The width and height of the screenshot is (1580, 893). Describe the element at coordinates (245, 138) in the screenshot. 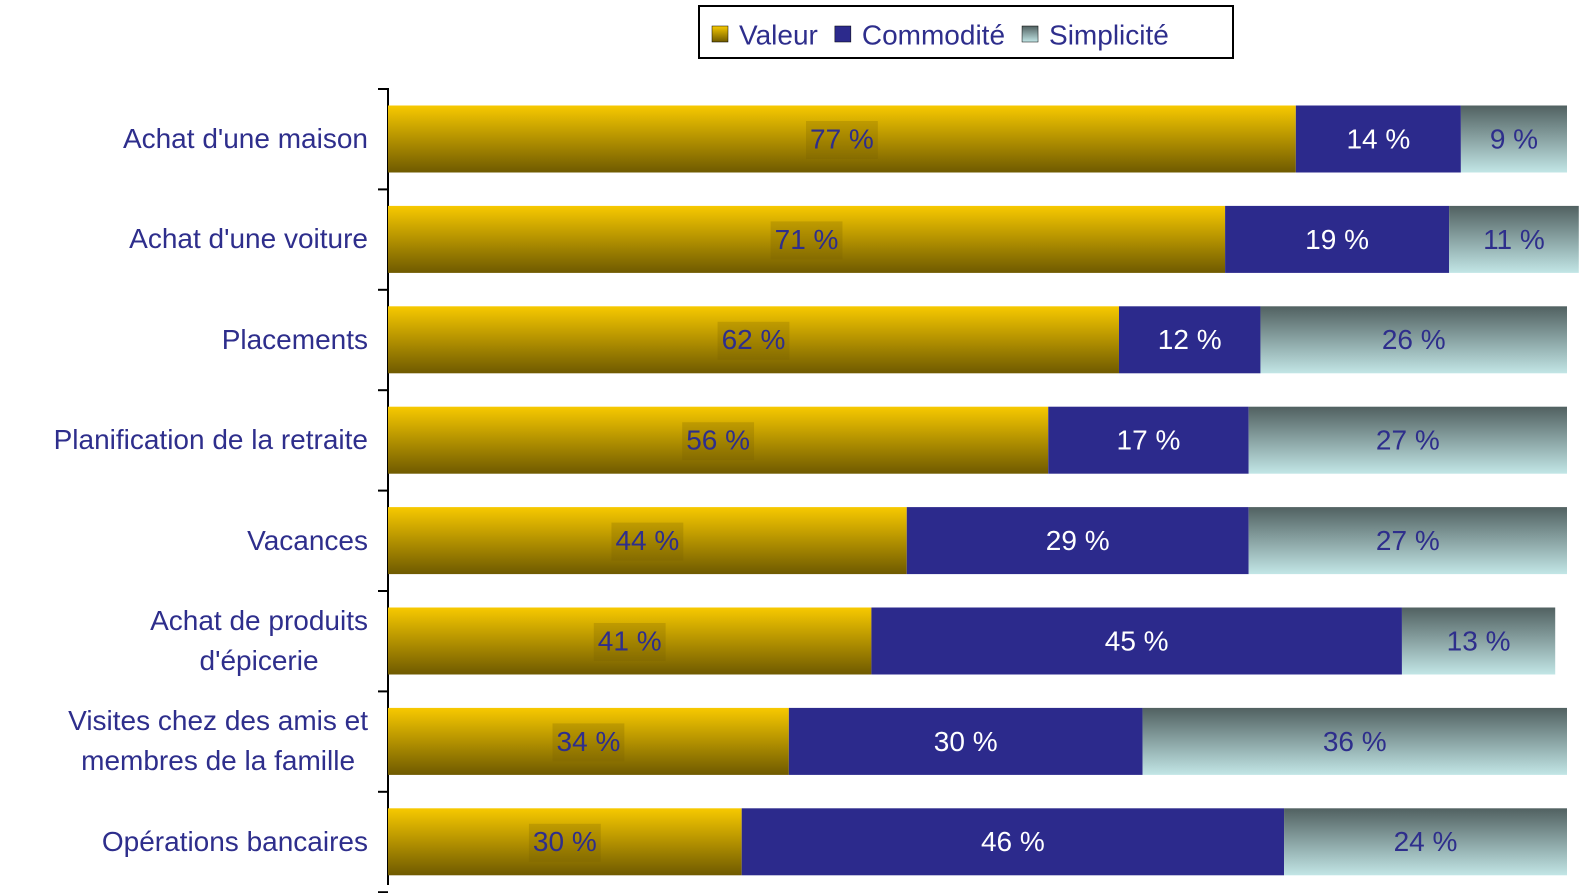

I see `category-label: Achat d'une maison` at that location.